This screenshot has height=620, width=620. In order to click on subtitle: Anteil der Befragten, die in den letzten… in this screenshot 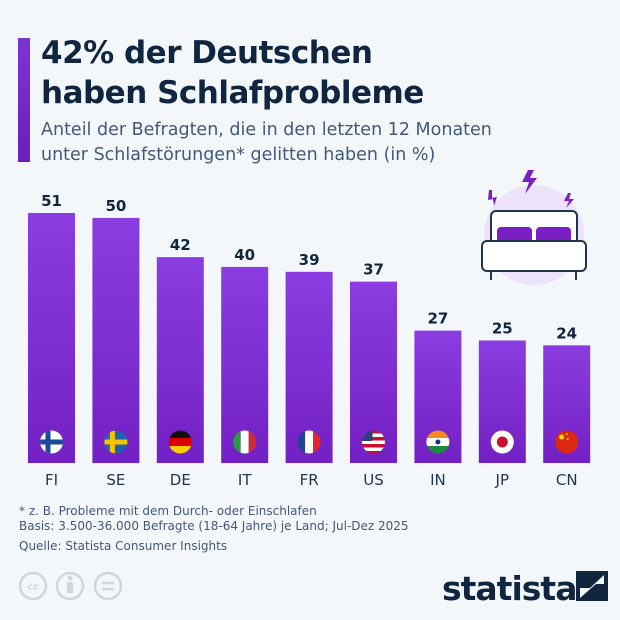, I will do `click(266, 143)`.